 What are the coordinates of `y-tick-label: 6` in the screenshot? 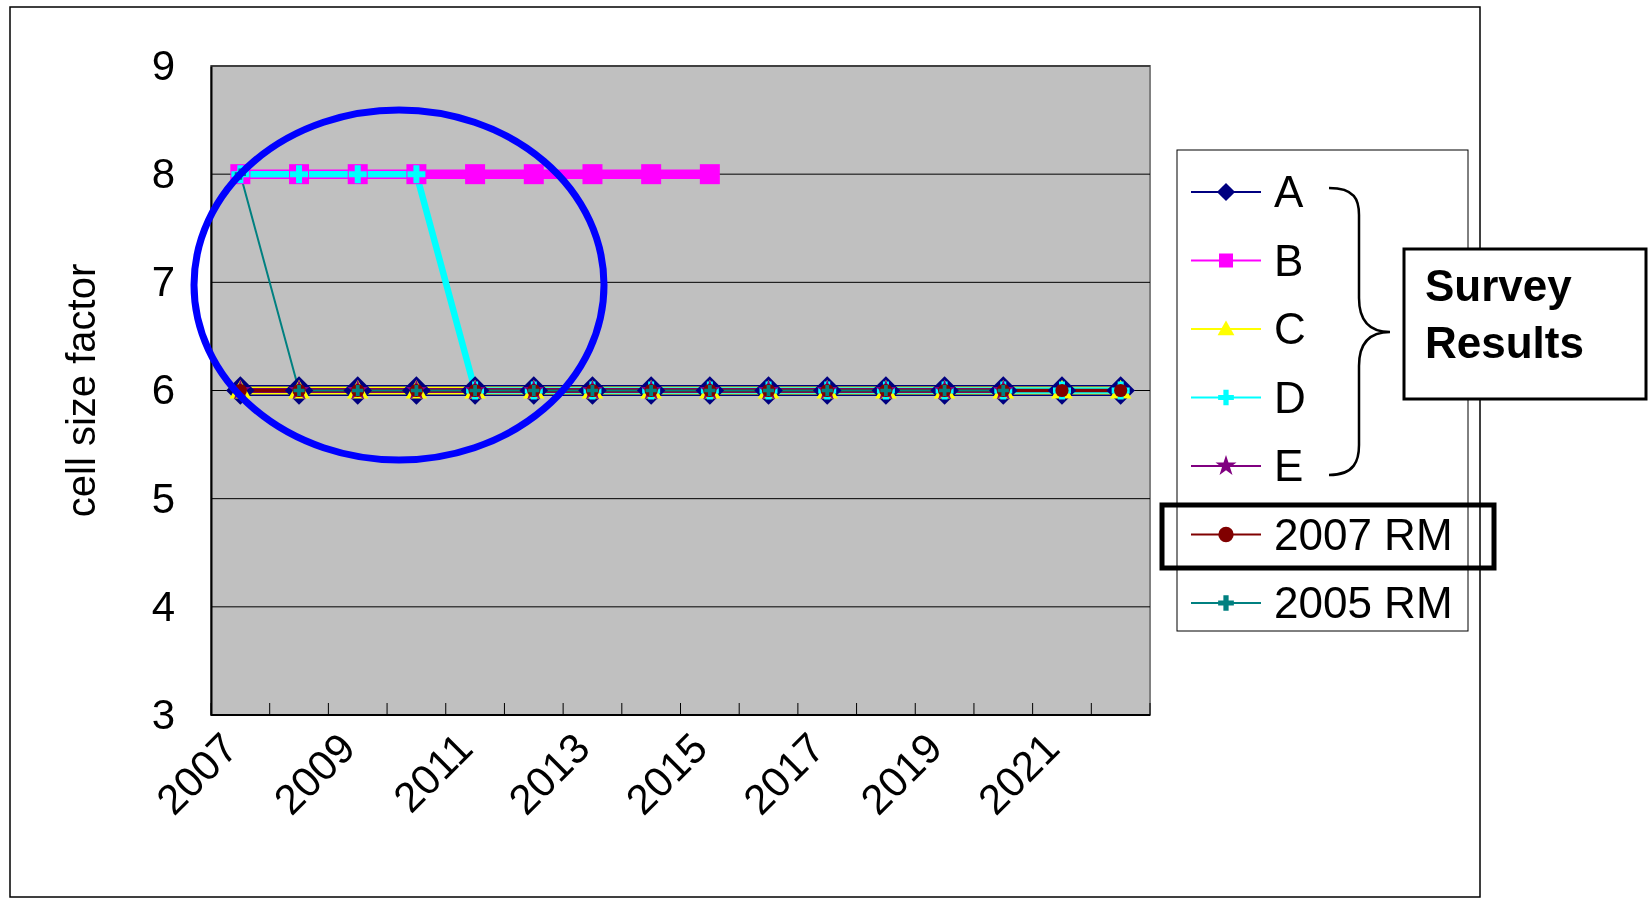 It's located at (163, 390).